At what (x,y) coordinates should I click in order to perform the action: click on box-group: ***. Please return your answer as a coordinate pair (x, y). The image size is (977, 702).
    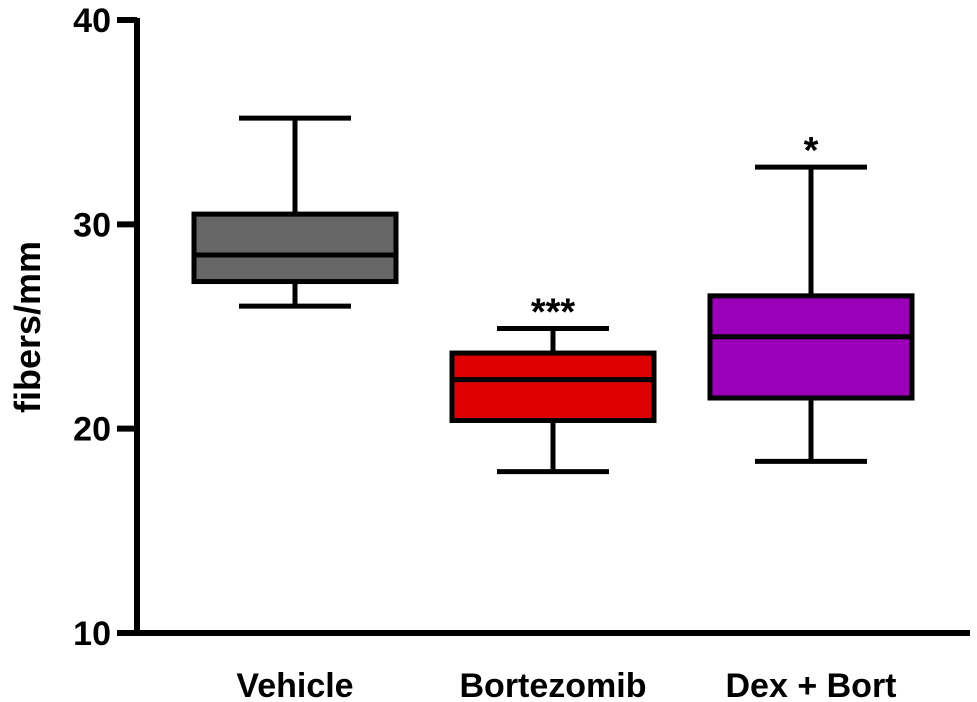
    Looking at the image, I should click on (553, 383).